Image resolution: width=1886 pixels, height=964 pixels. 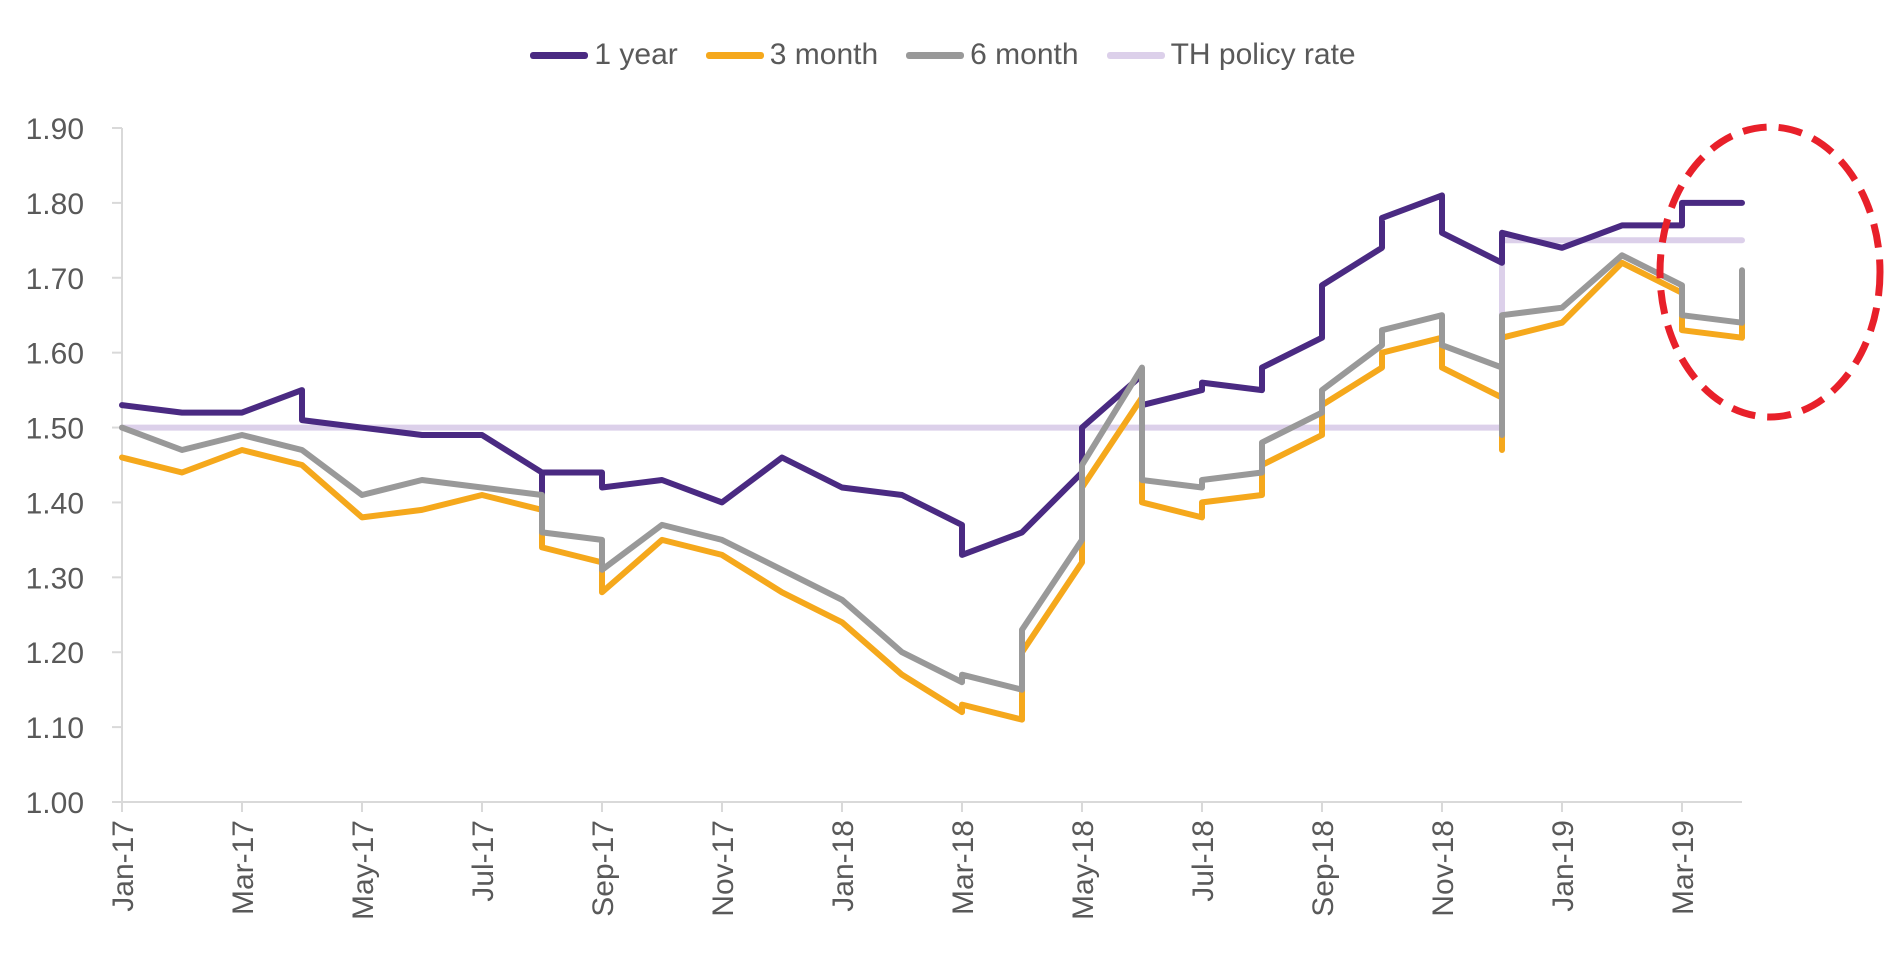 I want to click on y-tick-label: 1.20, so click(x=55, y=653).